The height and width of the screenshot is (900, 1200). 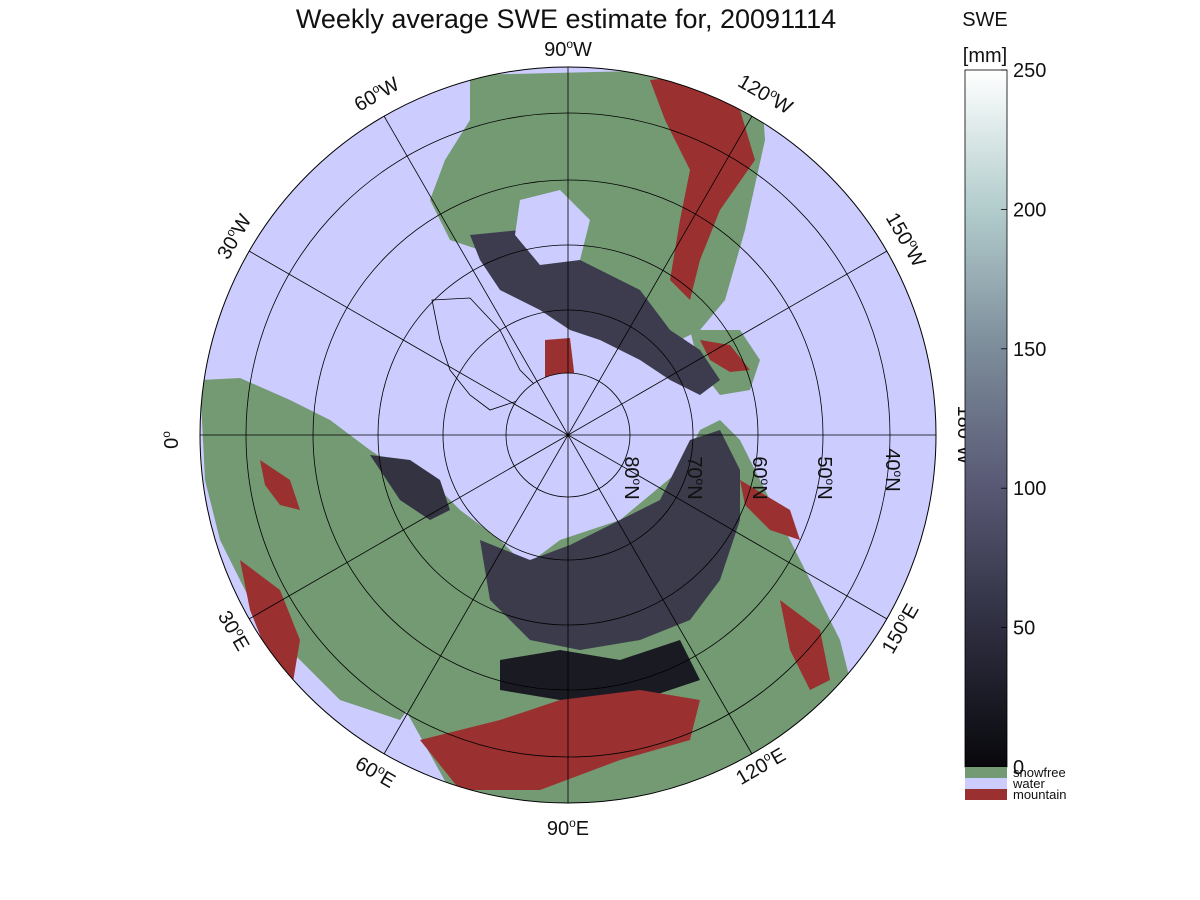 What do you see at coordinates (632, 477) in the screenshot?
I see `lat-label-80n: 80oN` at bounding box center [632, 477].